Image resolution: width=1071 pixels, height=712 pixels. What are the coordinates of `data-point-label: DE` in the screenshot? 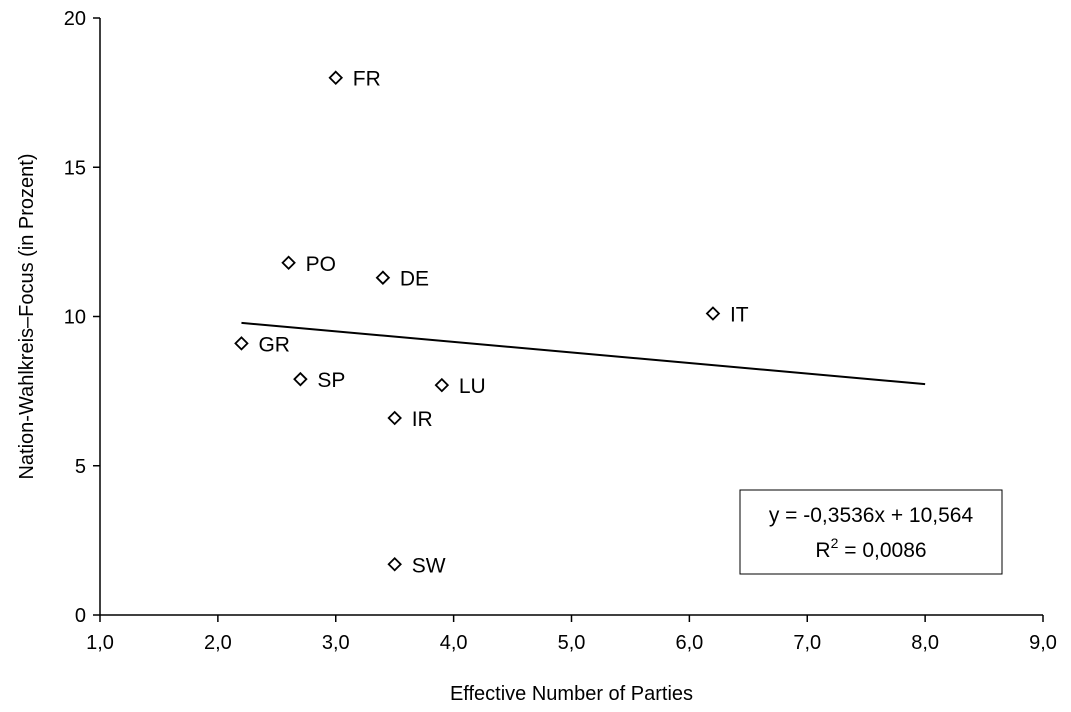 It's located at (414, 279).